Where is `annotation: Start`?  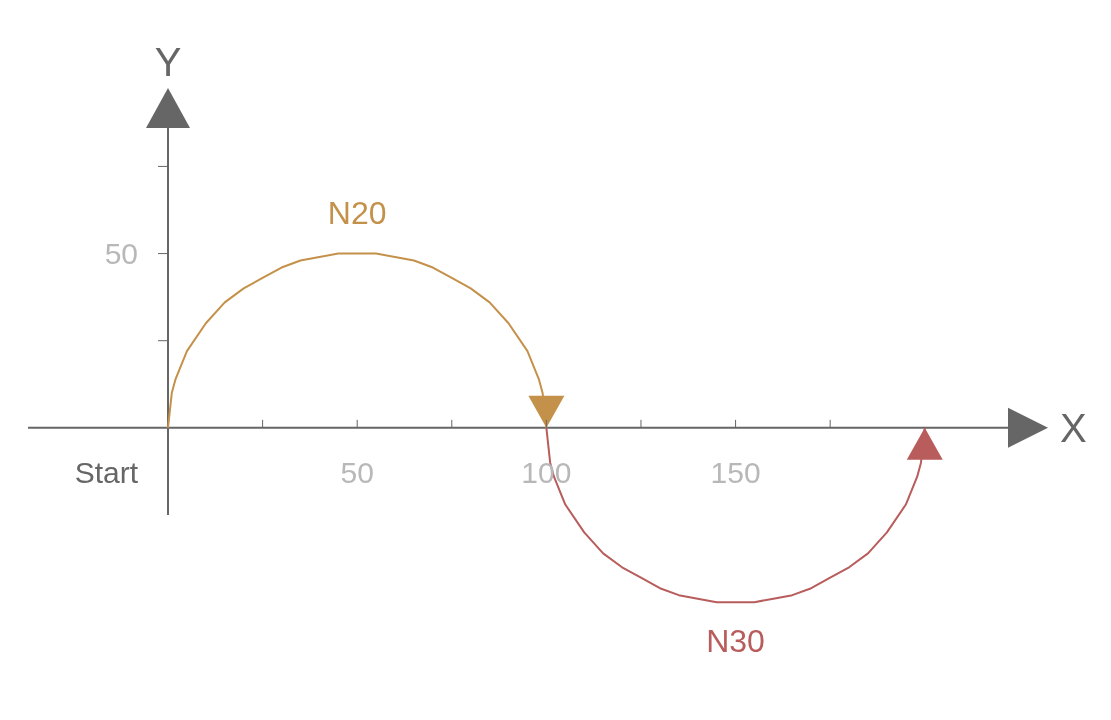 annotation: Start is located at coordinates (106, 472).